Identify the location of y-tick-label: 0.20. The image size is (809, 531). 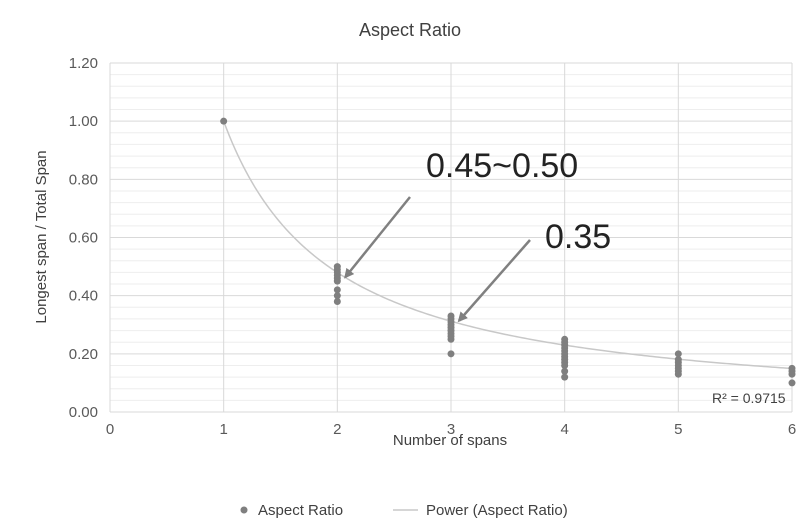
(83, 354).